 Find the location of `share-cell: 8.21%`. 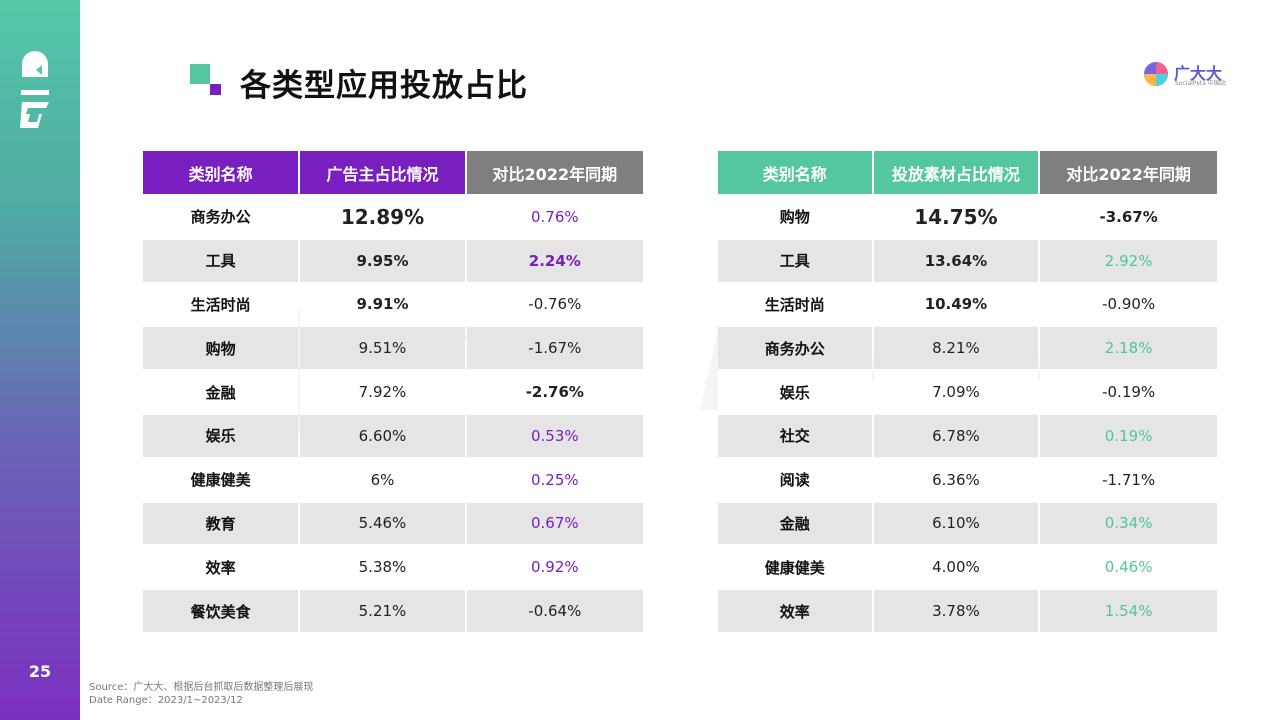

share-cell: 8.21% is located at coordinates (956, 349).